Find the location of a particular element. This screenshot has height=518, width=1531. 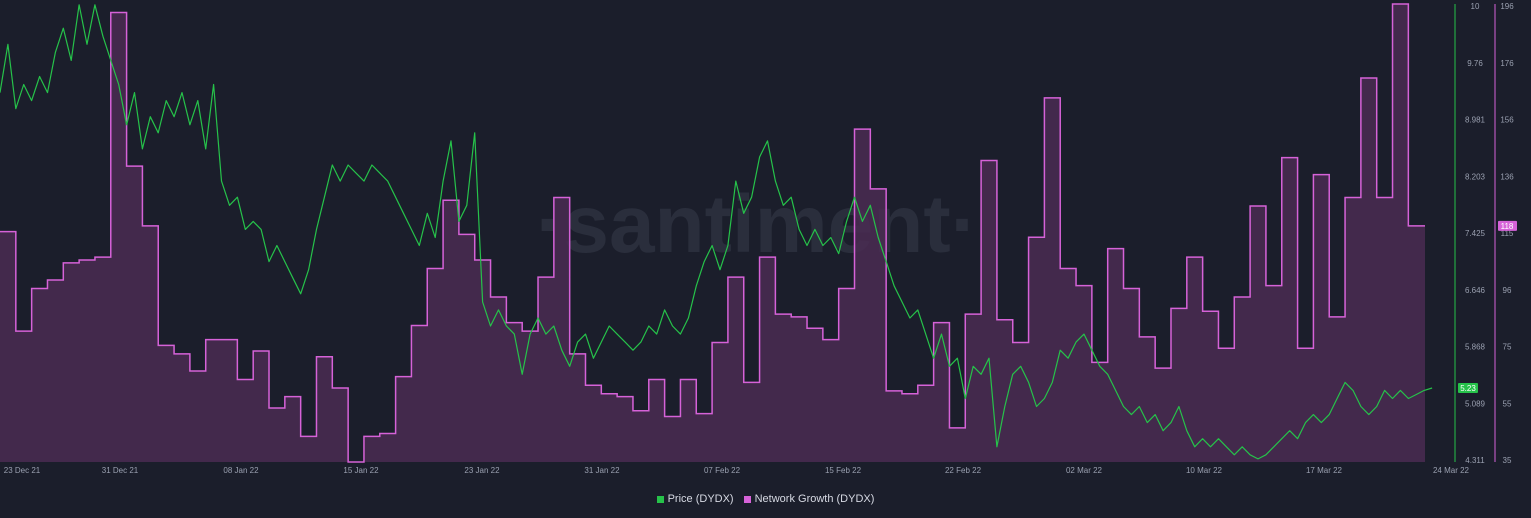

network-growth-y-tick-label: 115 is located at coordinates (1507, 233).